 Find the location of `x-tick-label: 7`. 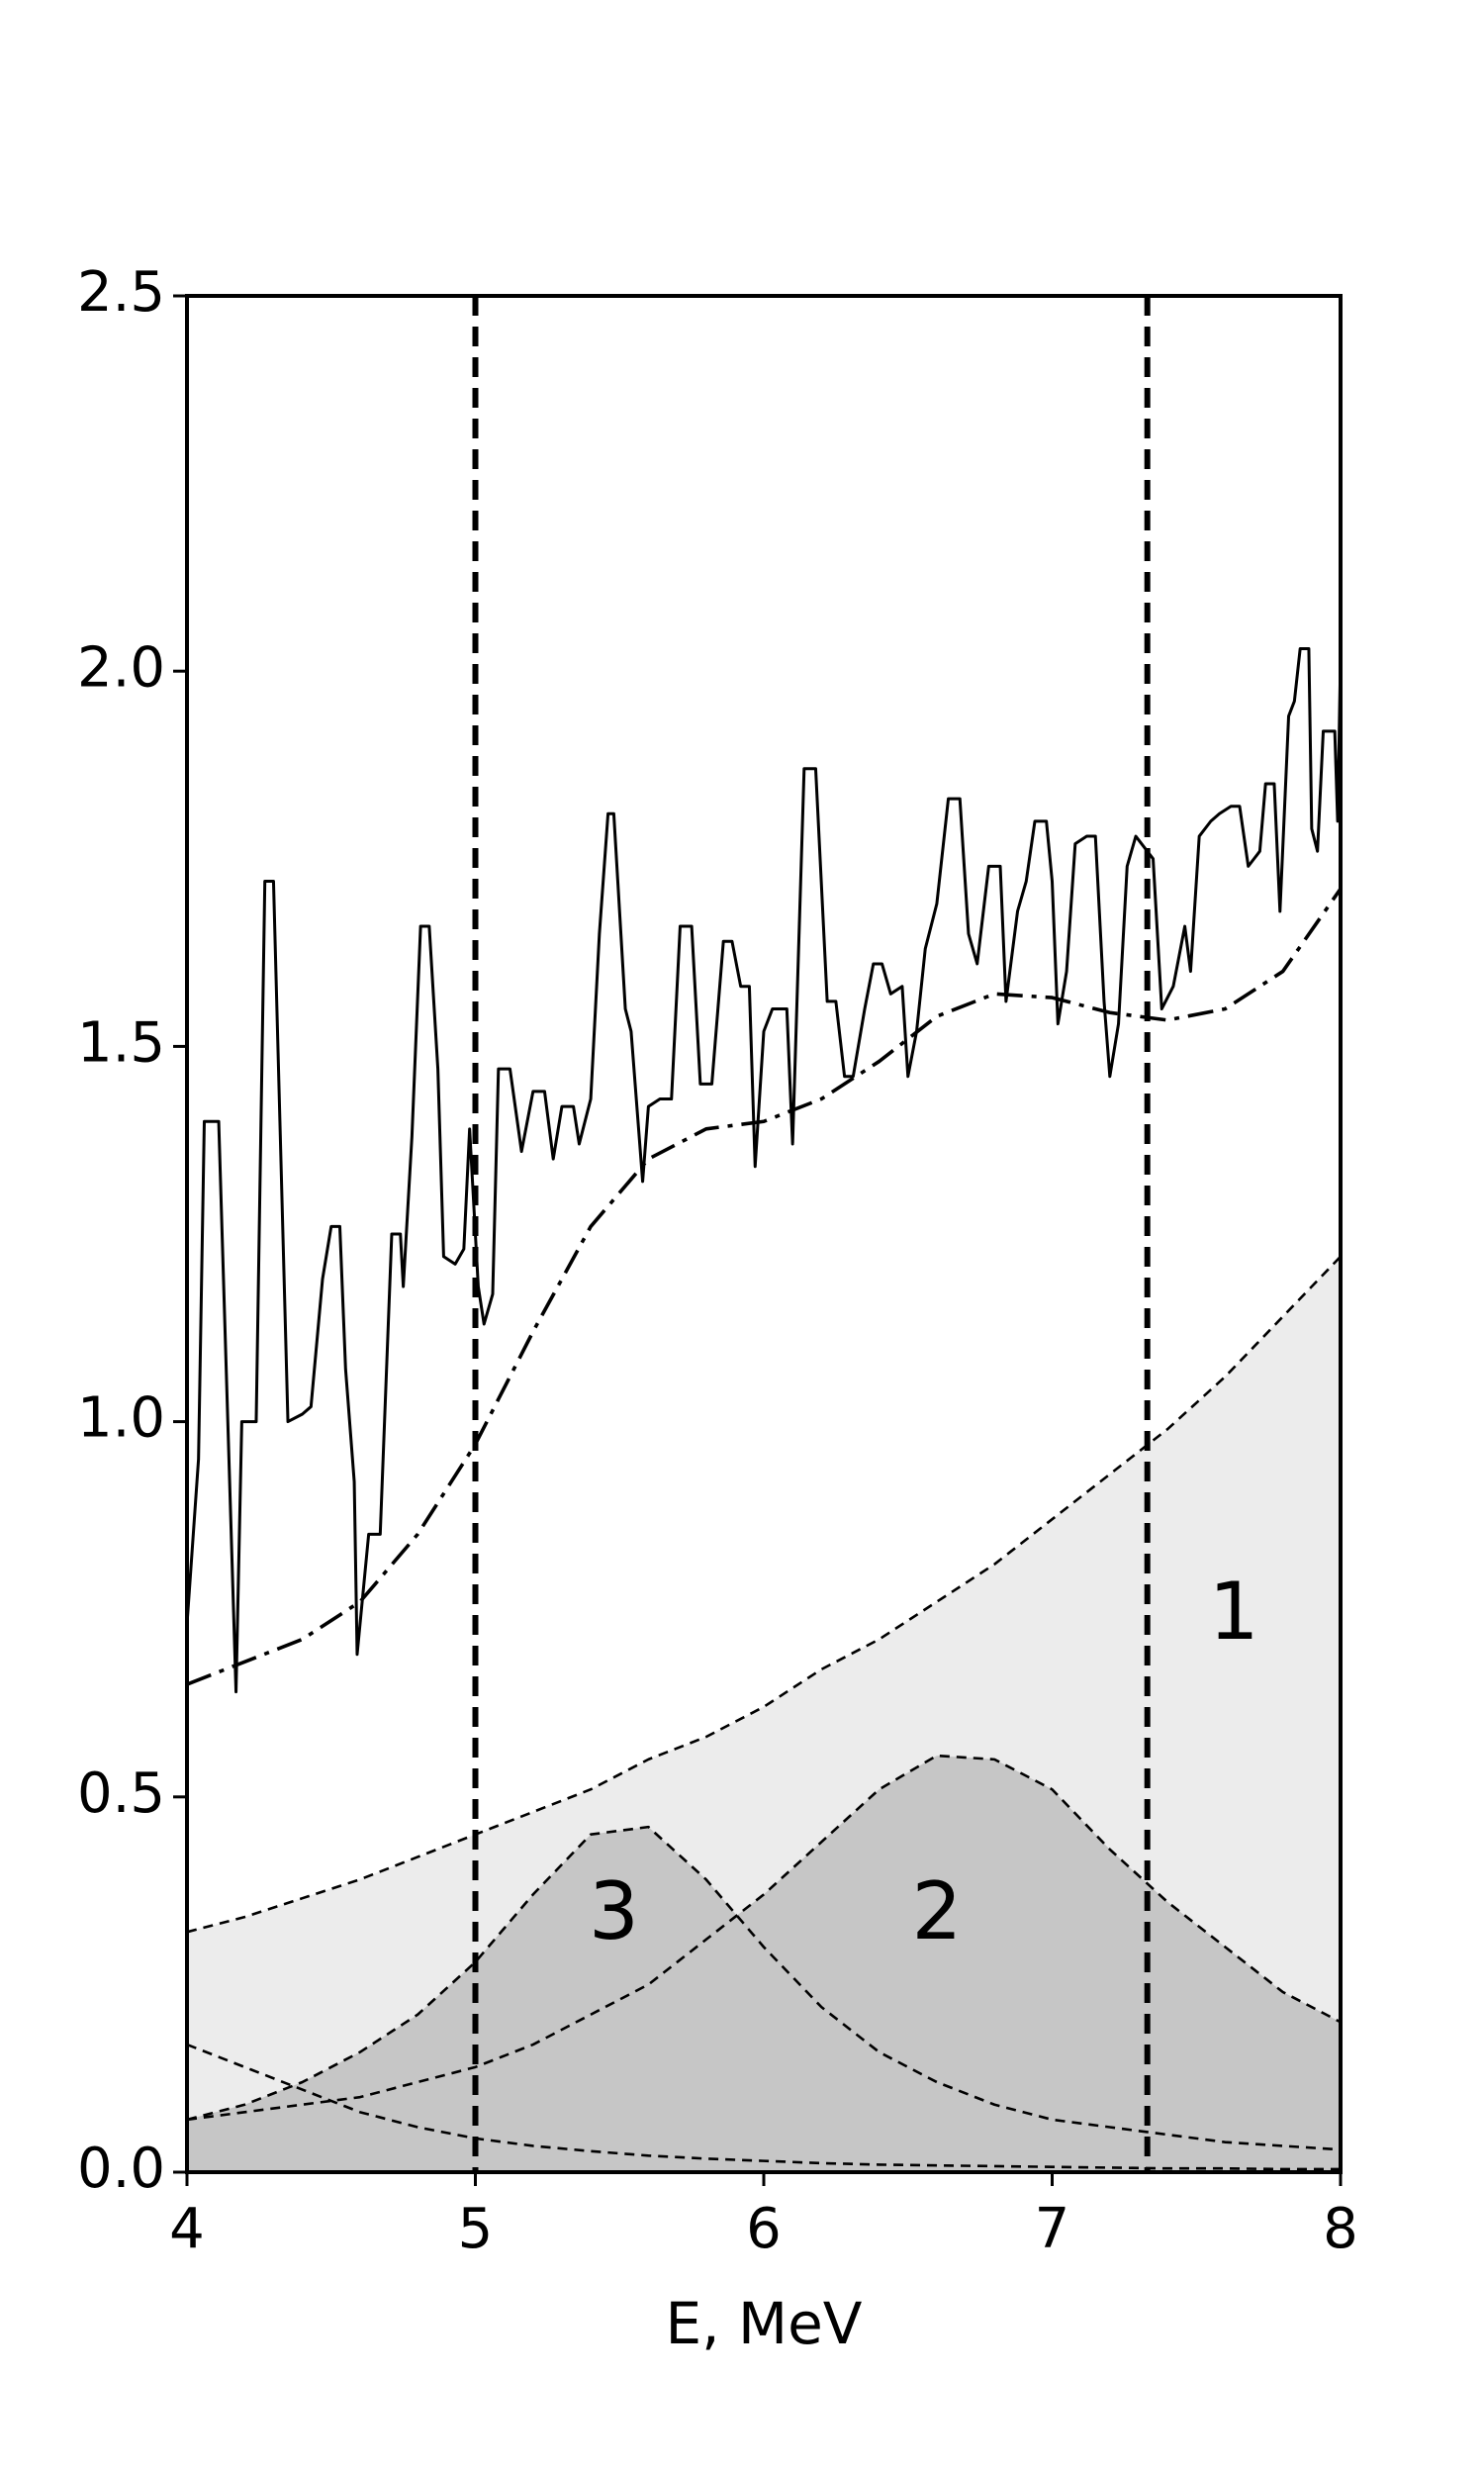

x-tick-label: 7 is located at coordinates (1052, 2229).